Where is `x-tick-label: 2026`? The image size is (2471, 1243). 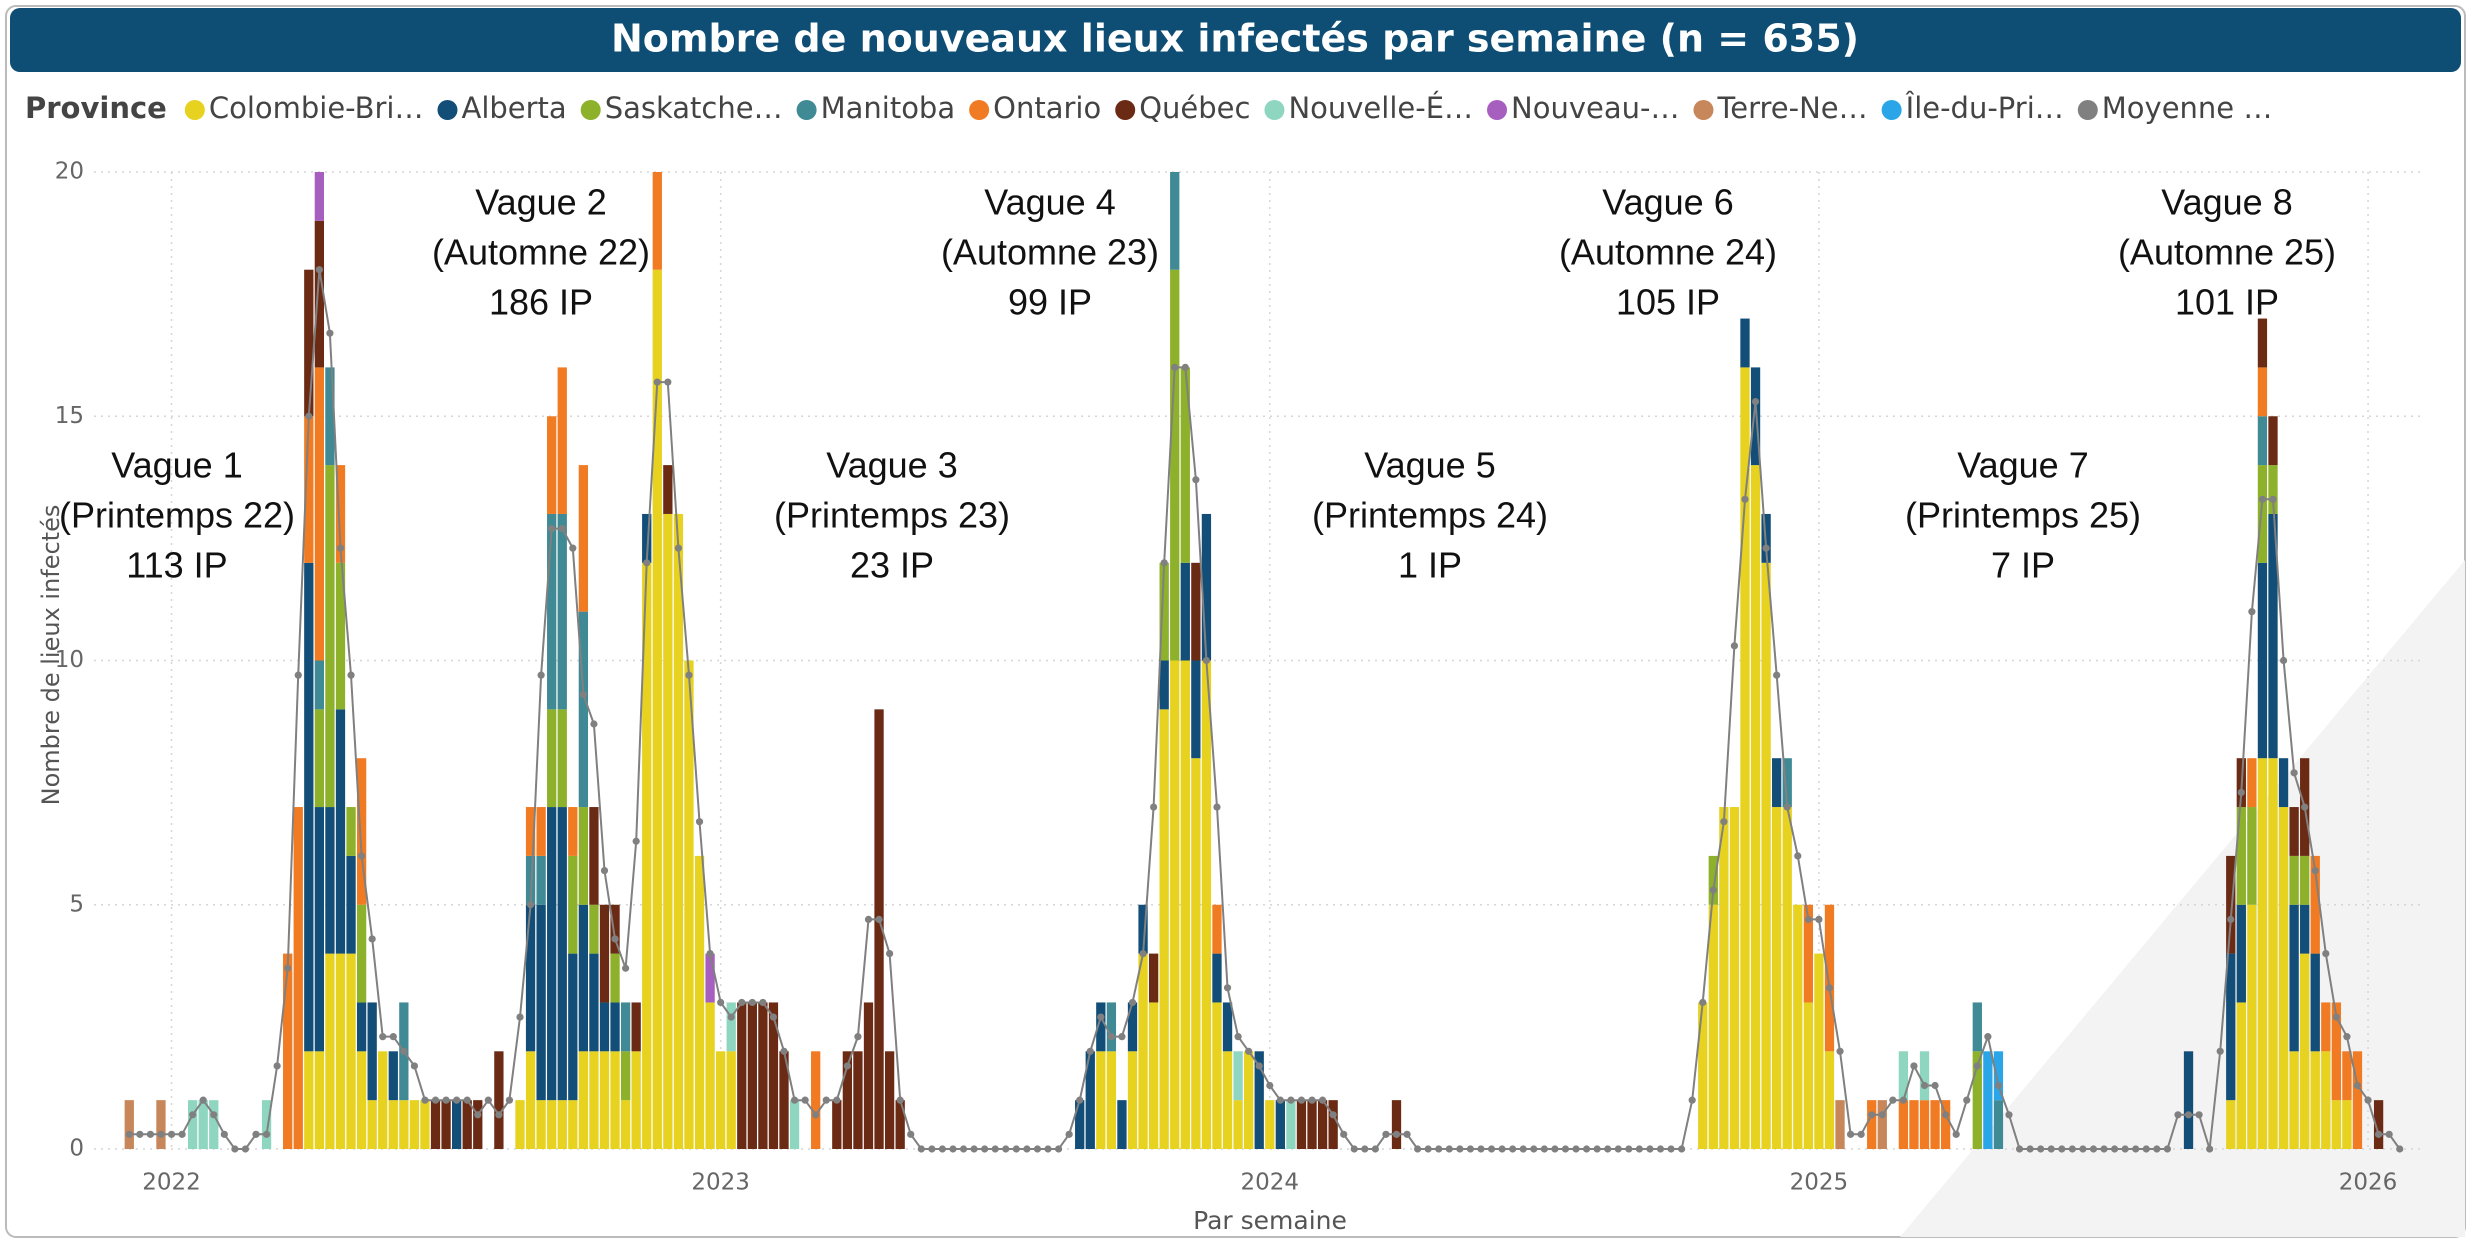 x-tick-label: 2026 is located at coordinates (2368, 1183).